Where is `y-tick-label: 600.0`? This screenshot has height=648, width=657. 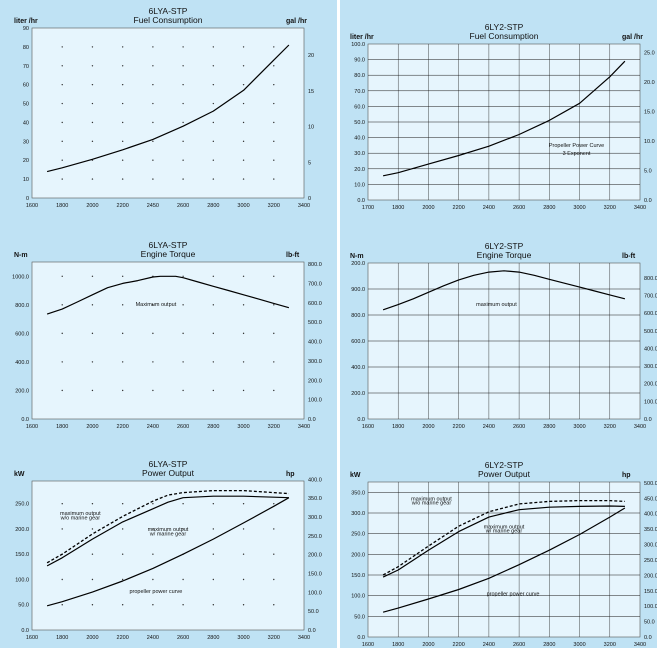
y-tick-label: 600.0 is located at coordinates (358, 342).